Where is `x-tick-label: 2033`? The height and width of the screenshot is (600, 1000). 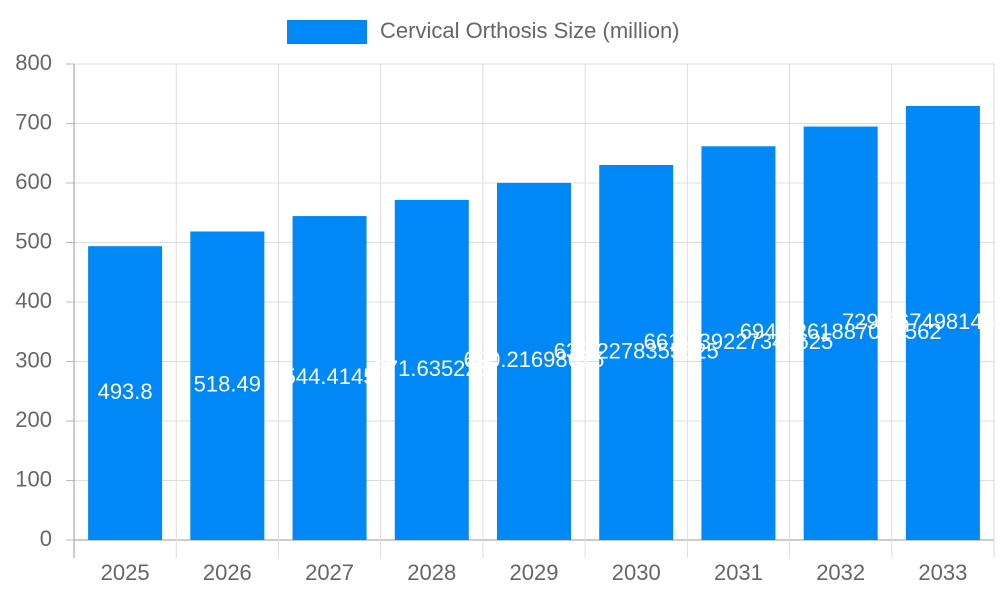
x-tick-label: 2033 is located at coordinates (942, 572).